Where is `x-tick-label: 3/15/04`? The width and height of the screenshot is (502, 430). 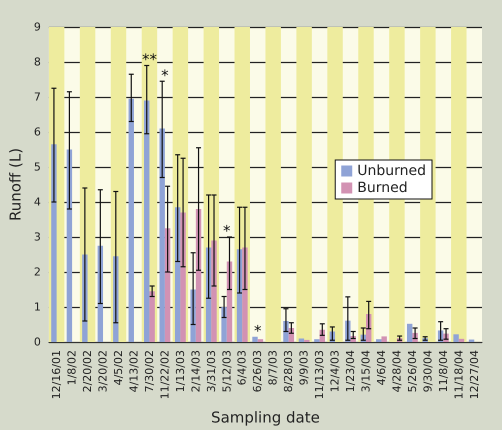 x-tick-label: 3/15/04 is located at coordinates (365, 371).